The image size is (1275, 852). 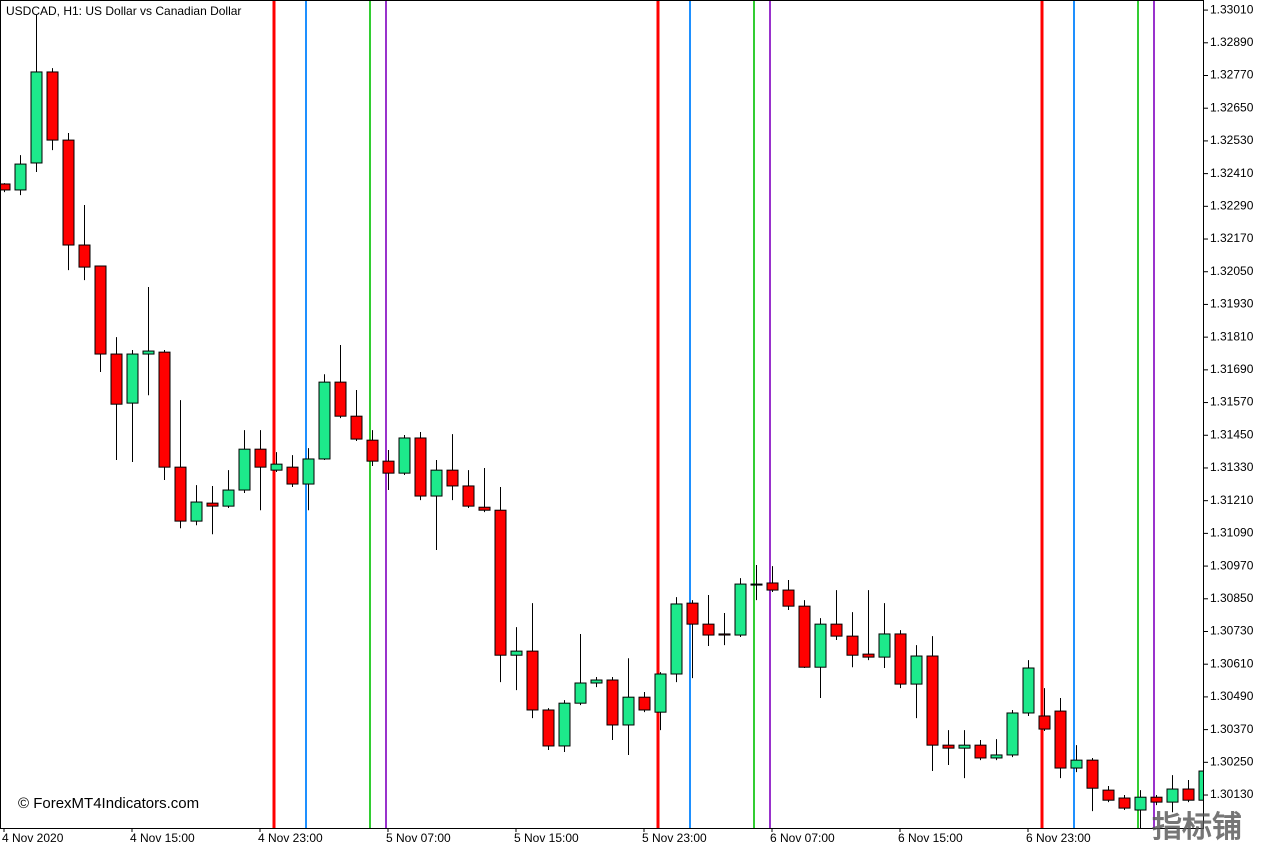 I want to click on y-tick-label: 1.30970, so click(x=1232, y=565).